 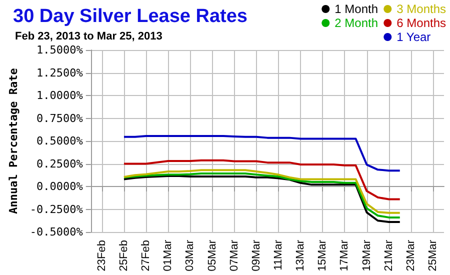 What do you see at coordinates (60, 141) in the screenshot?
I see `y-tick-label: 0.5000%` at bounding box center [60, 141].